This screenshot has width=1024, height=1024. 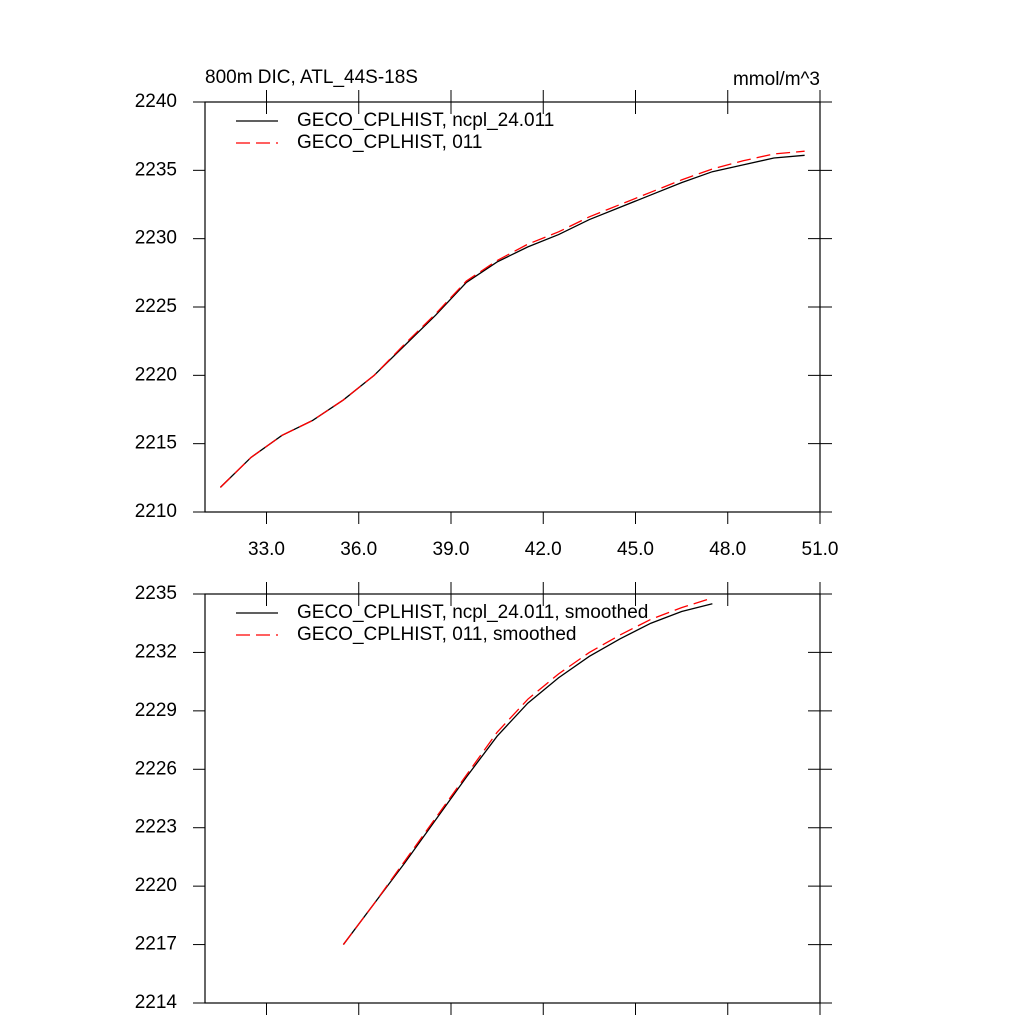 I want to click on y-tick-label: 2240, so click(x=156, y=101).